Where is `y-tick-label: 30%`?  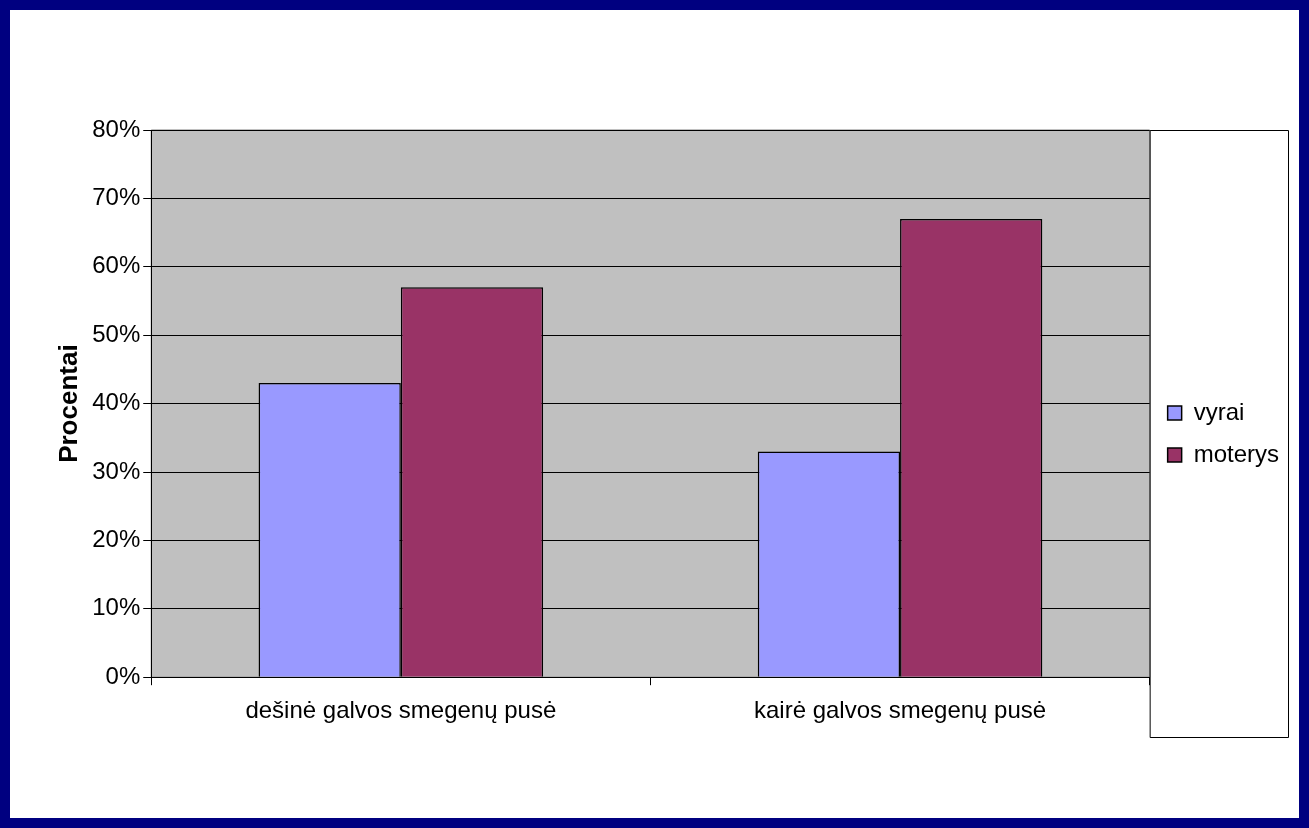 y-tick-label: 30% is located at coordinates (116, 470).